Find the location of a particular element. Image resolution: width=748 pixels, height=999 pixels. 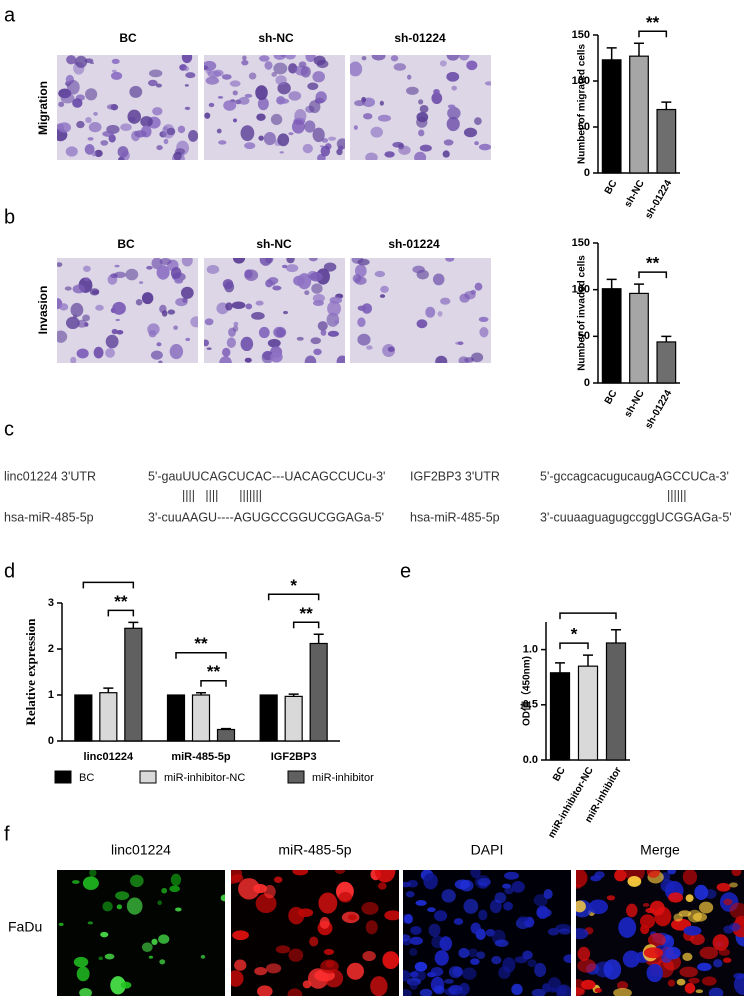

panel-label: f is located at coordinates (7, 834).